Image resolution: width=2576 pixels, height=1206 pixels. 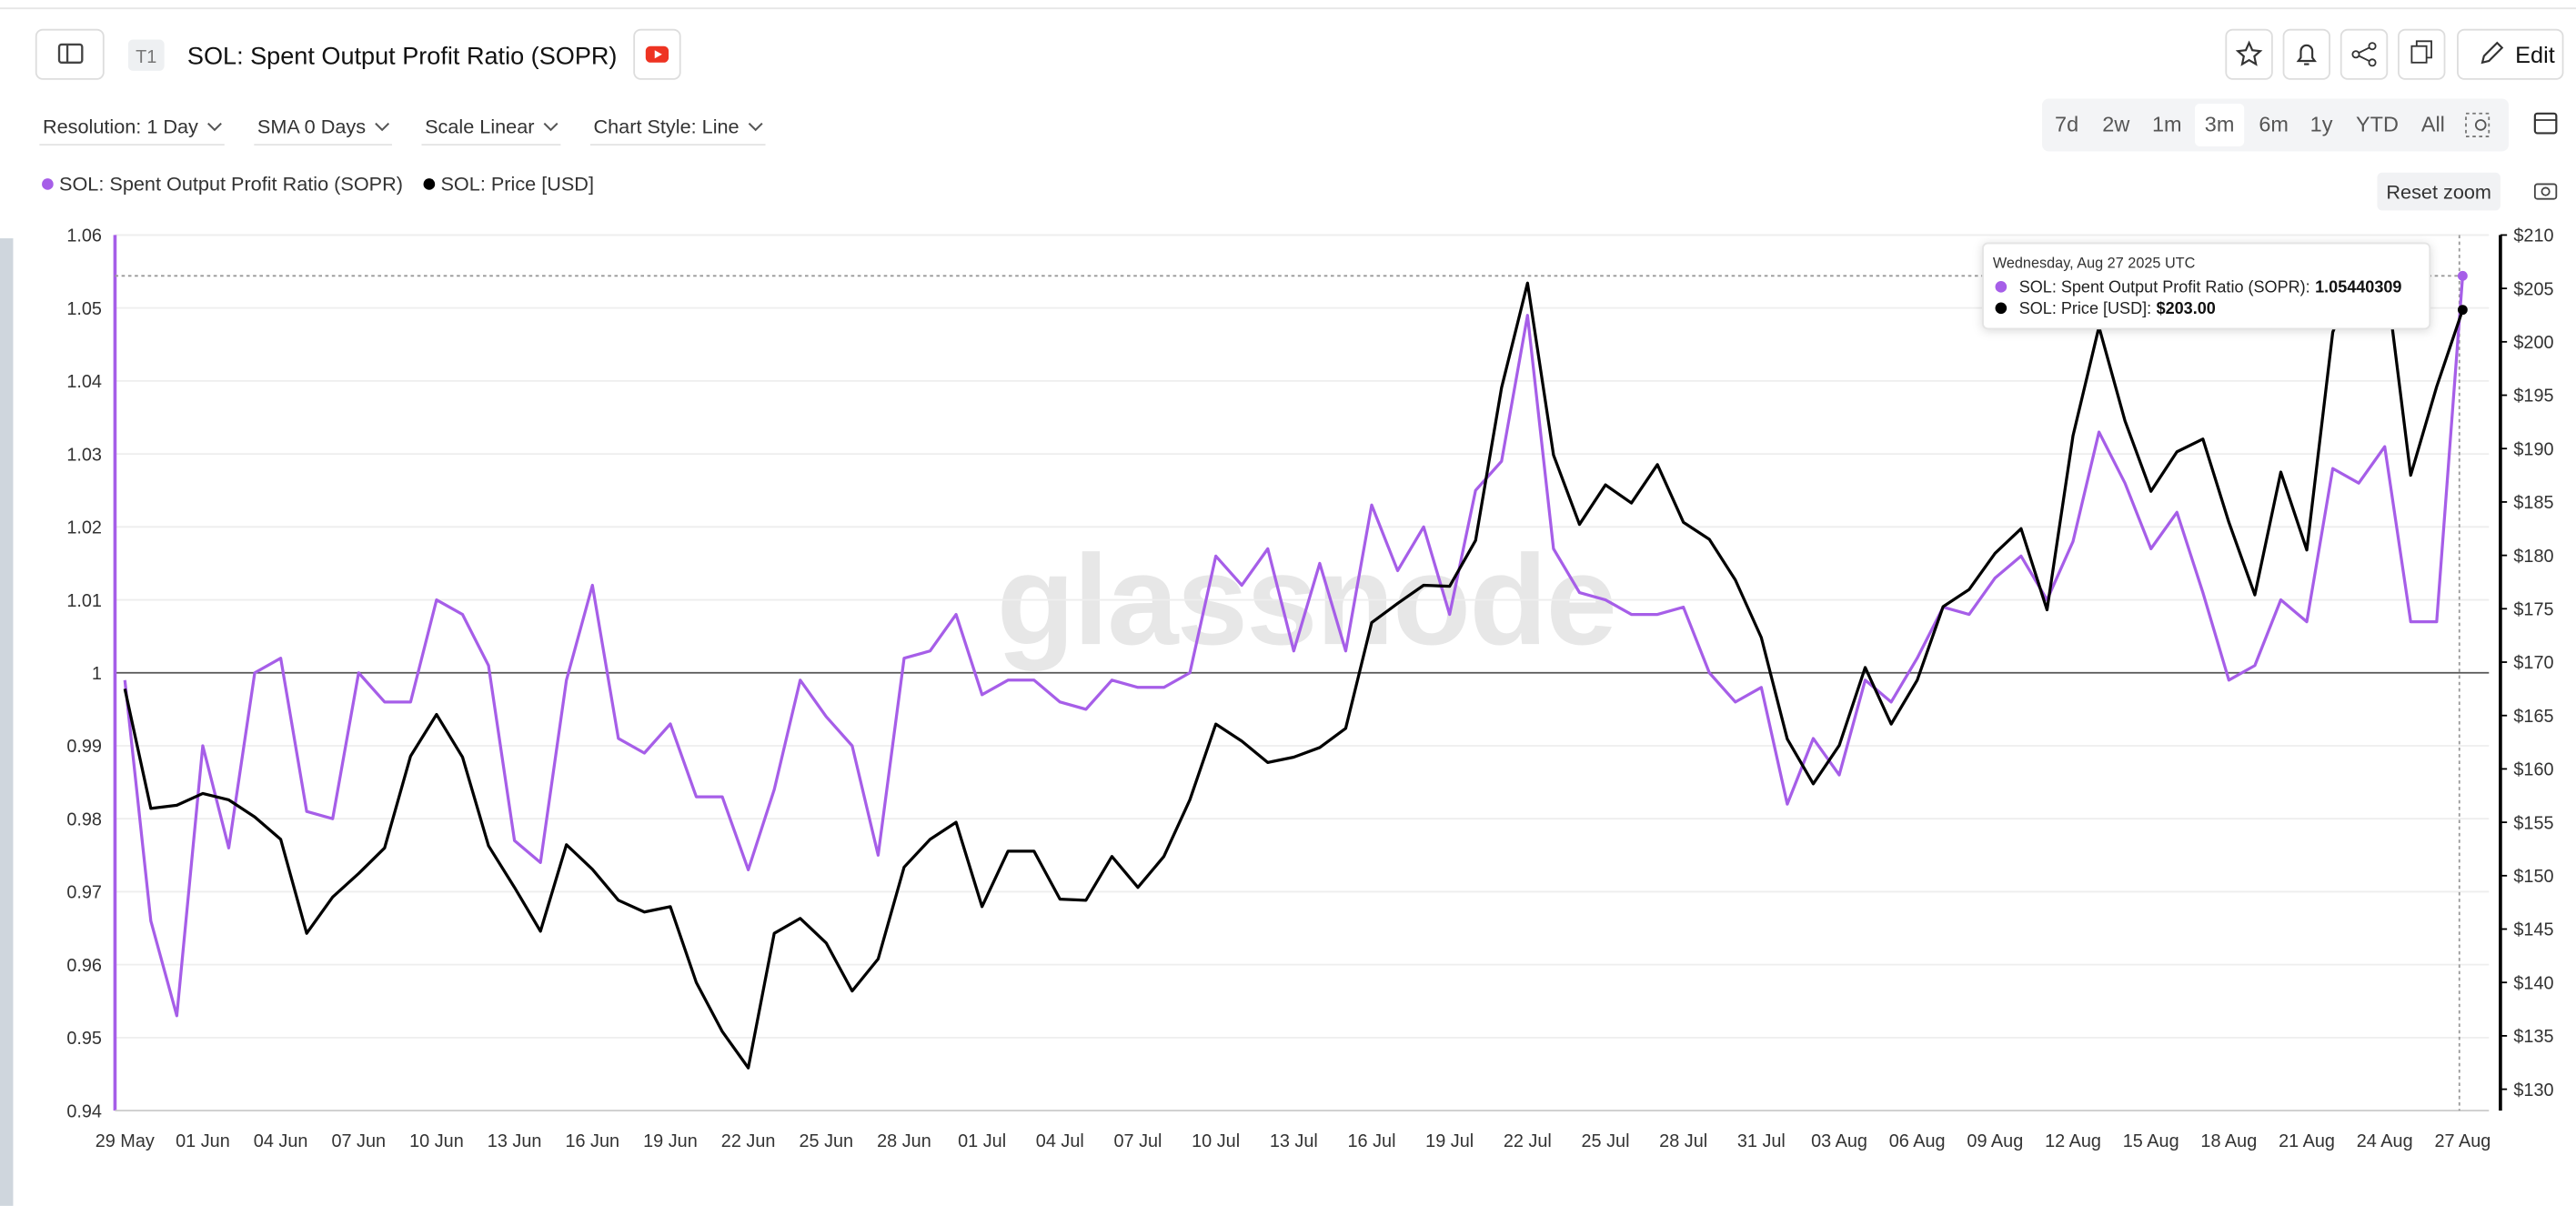 I want to click on range-selected, so click(x=2219, y=124).